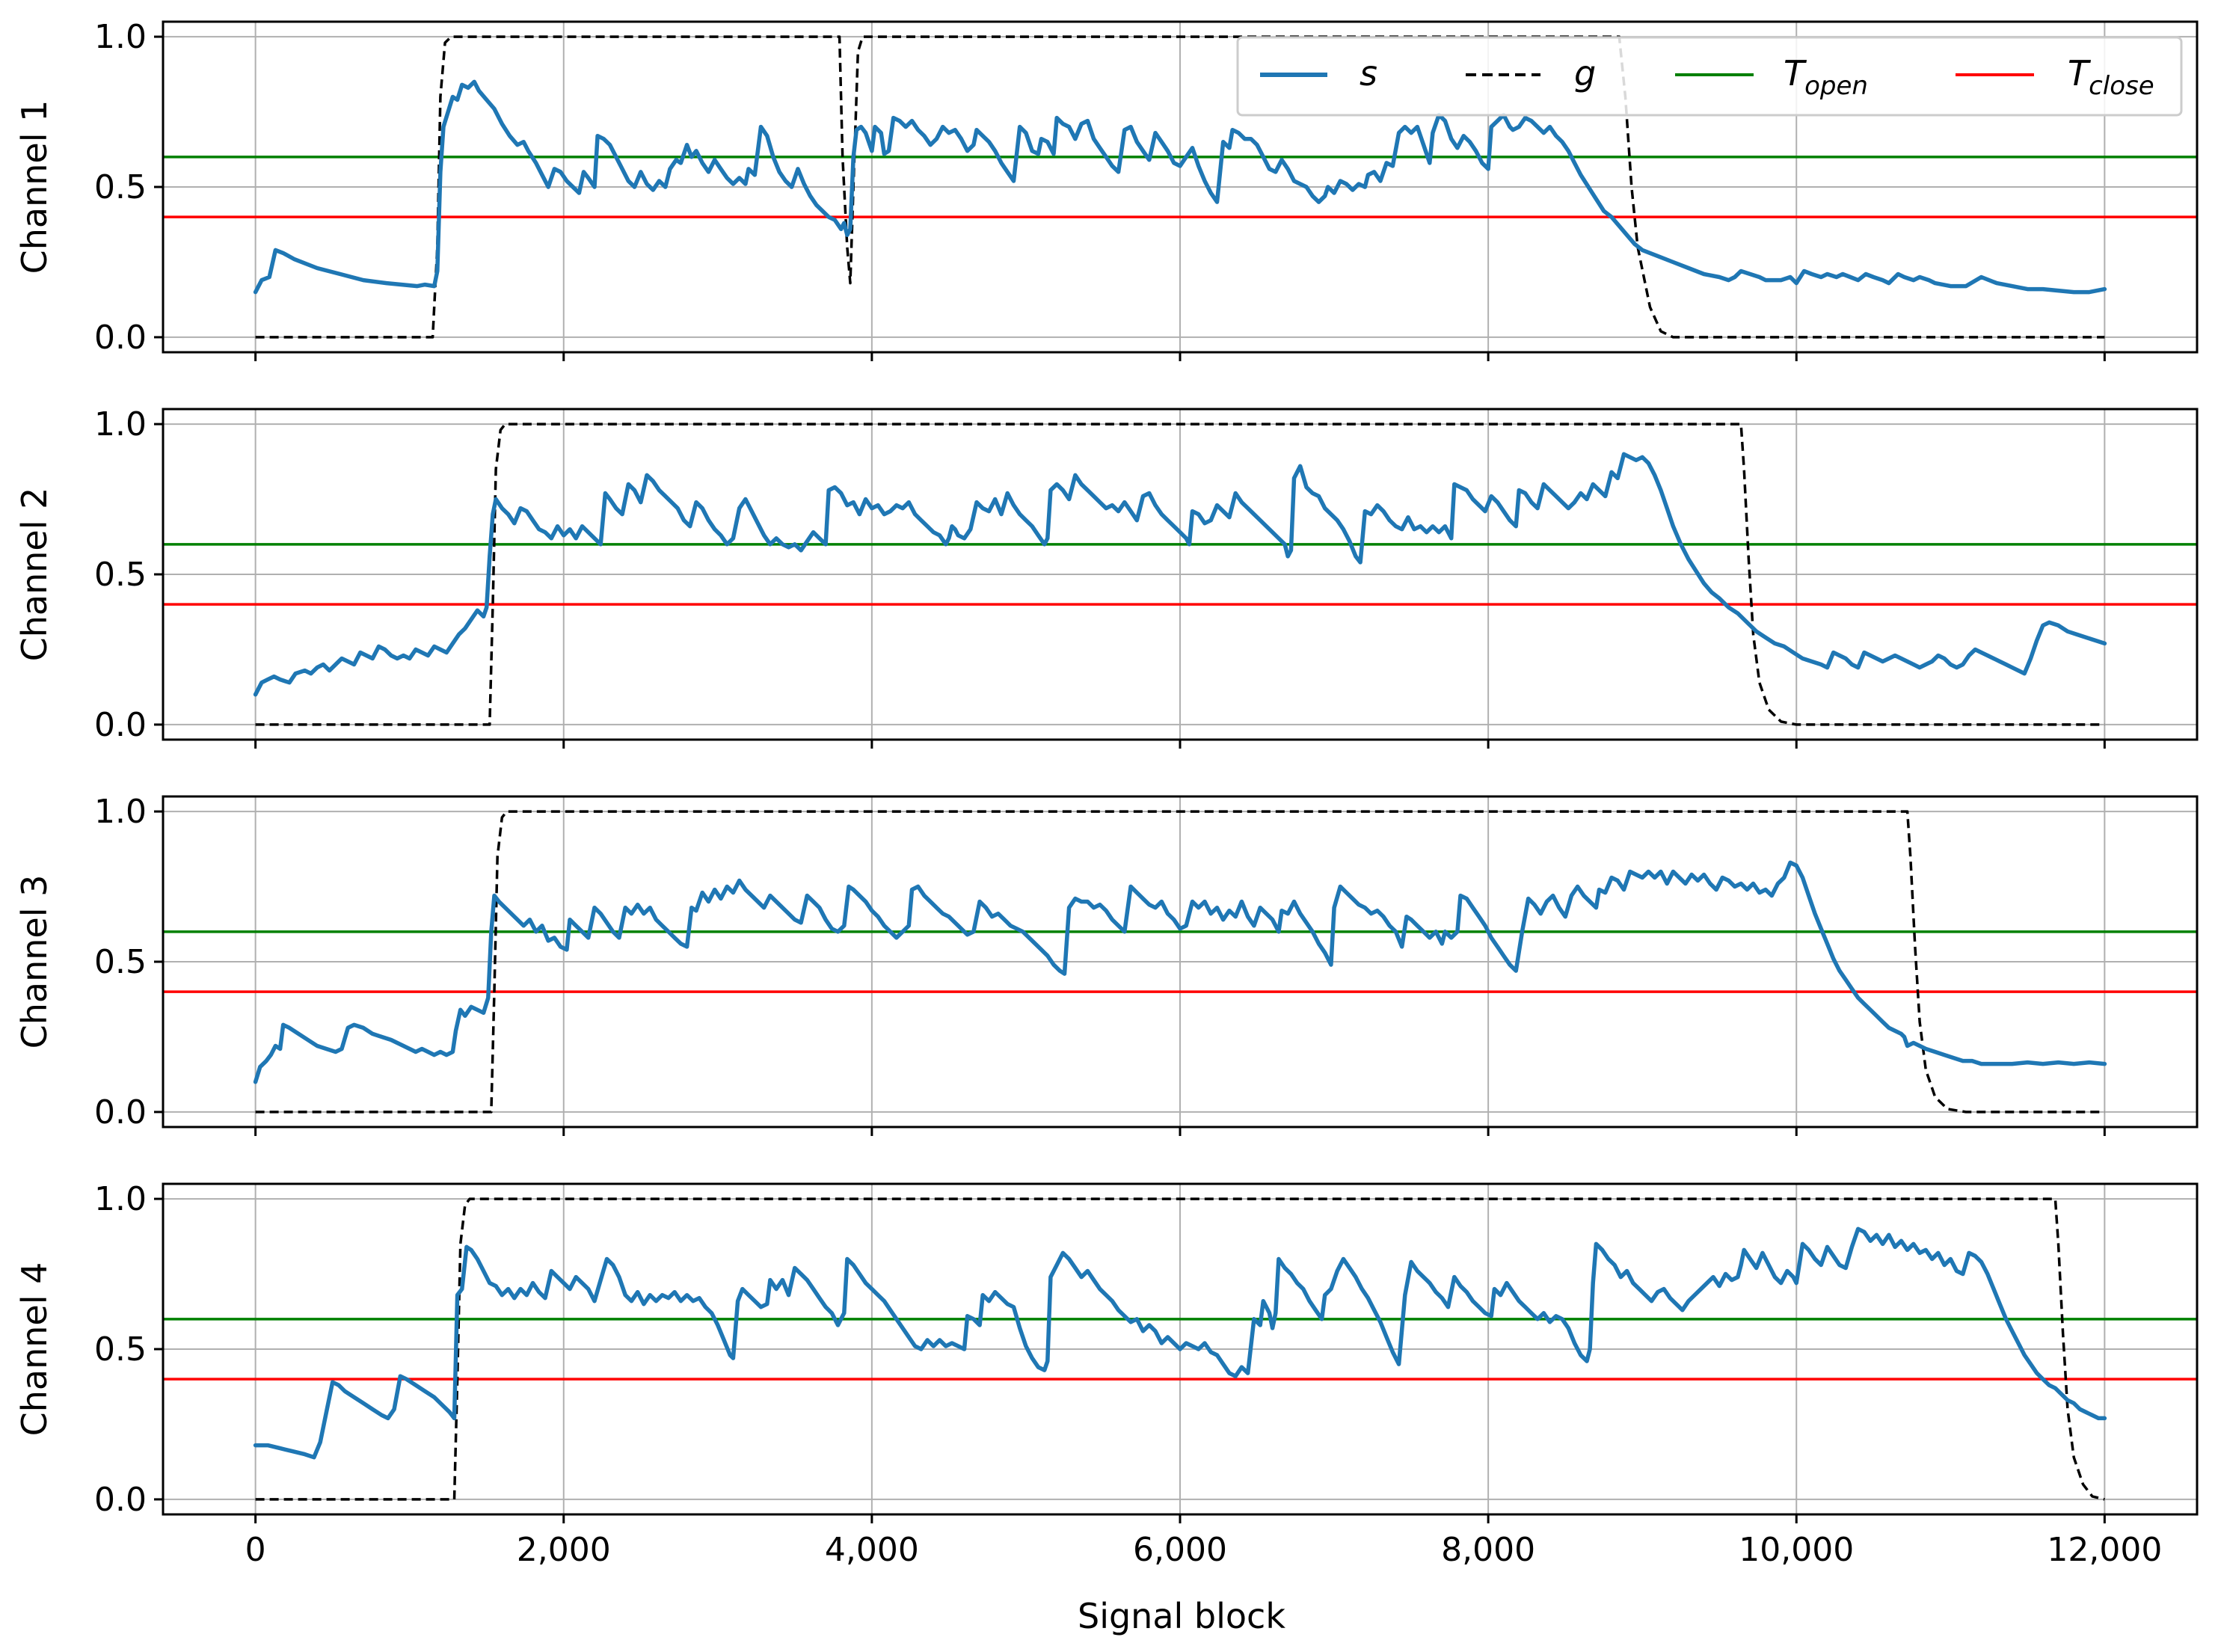 The width and height of the screenshot is (2218, 1652). Describe the element at coordinates (34, 575) in the screenshot. I see `y-axis-label: Channel 2` at that location.